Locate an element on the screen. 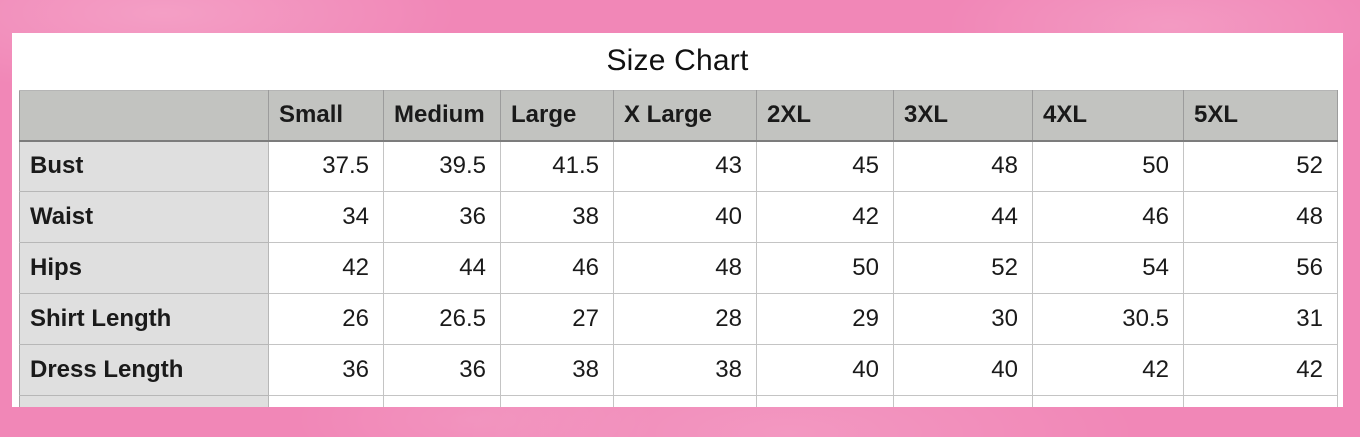 The image size is (1360, 437). column-header-5xl: 5XL is located at coordinates (1260, 116).